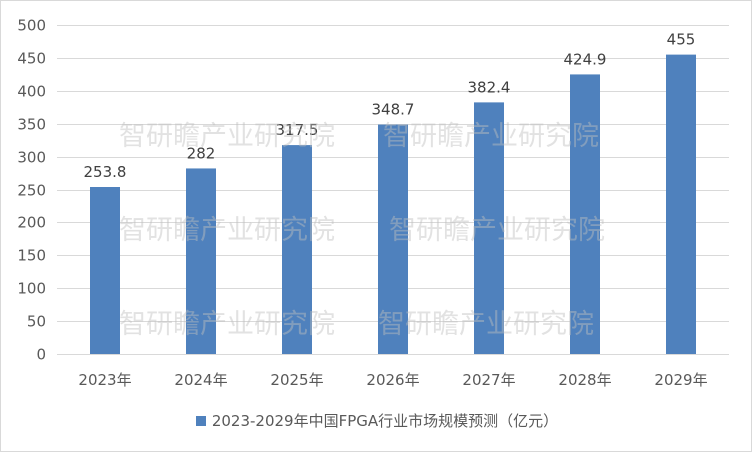 The width and height of the screenshot is (752, 453). Describe the element at coordinates (488, 380) in the screenshot. I see `x-tick-label: 2027年` at that location.